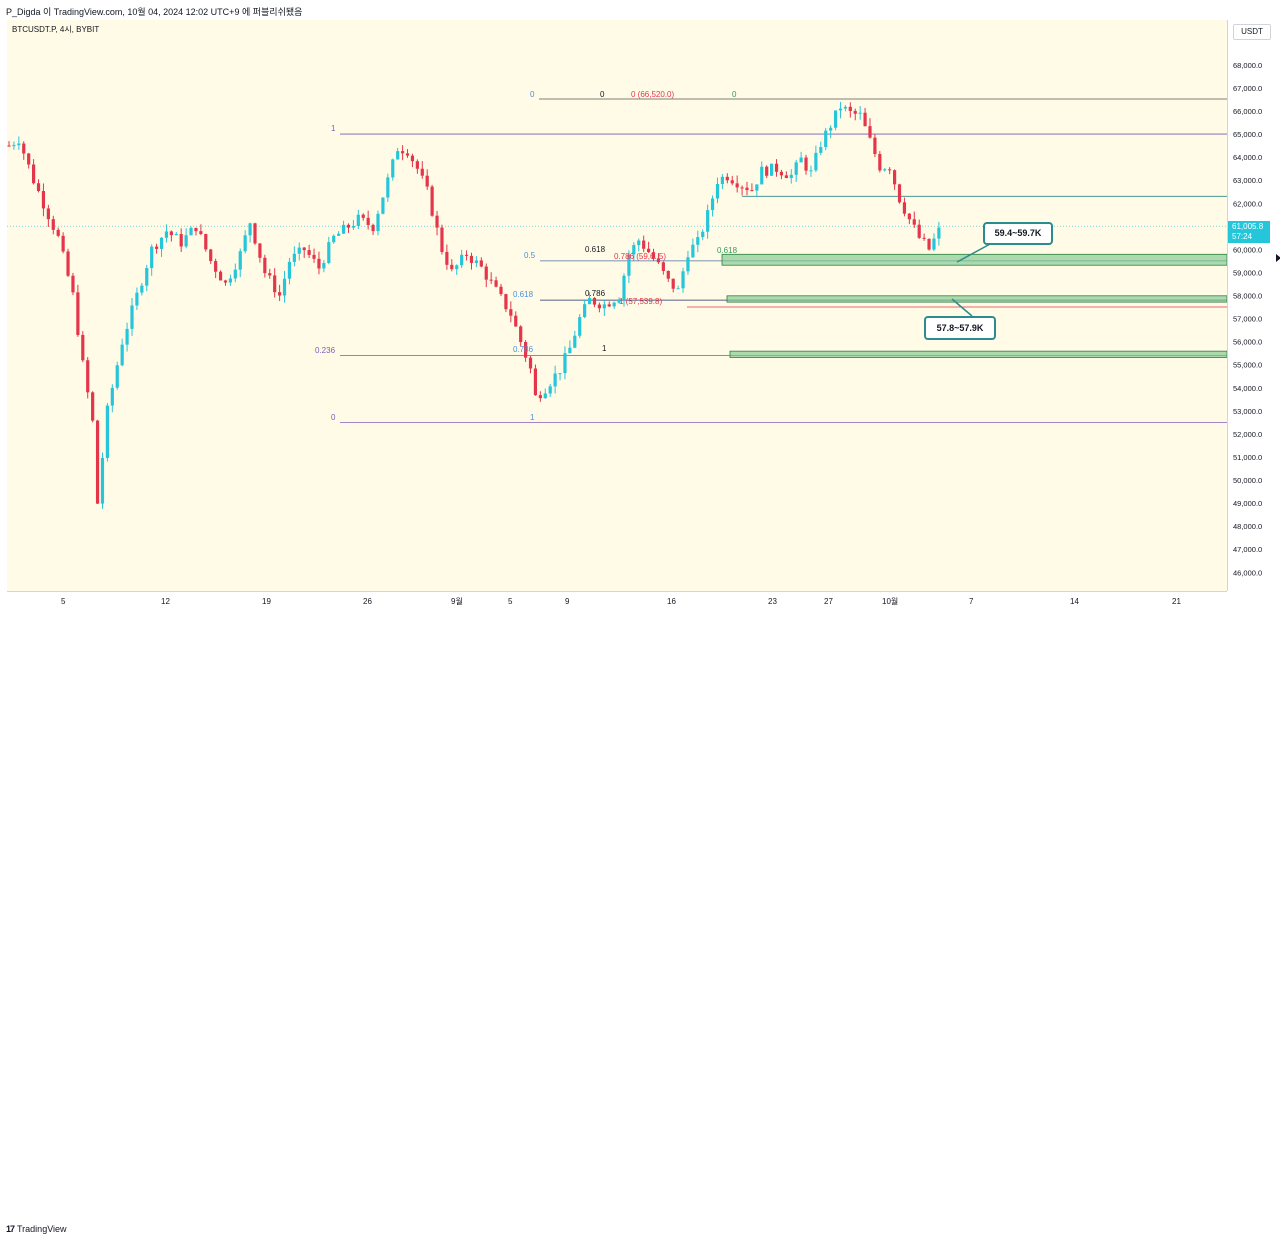  What do you see at coordinates (457, 601) in the screenshot?
I see `x-tick-label: 9월` at bounding box center [457, 601].